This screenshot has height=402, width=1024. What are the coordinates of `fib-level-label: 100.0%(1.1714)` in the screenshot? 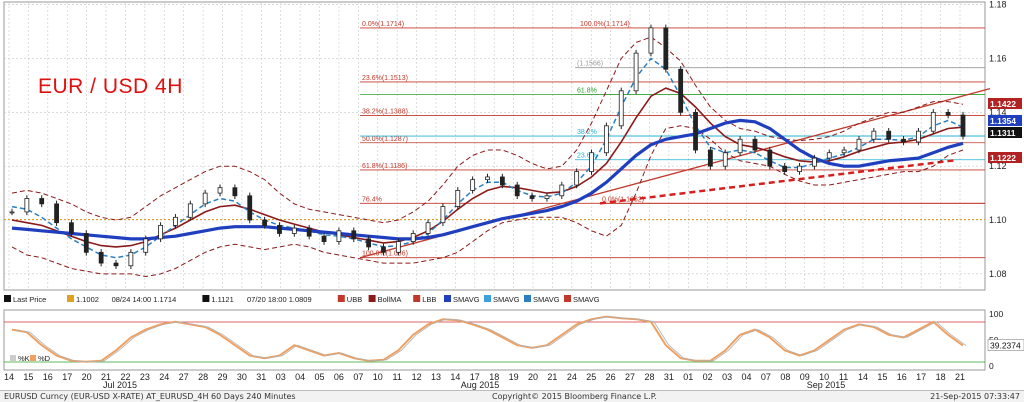 It's located at (605, 24).